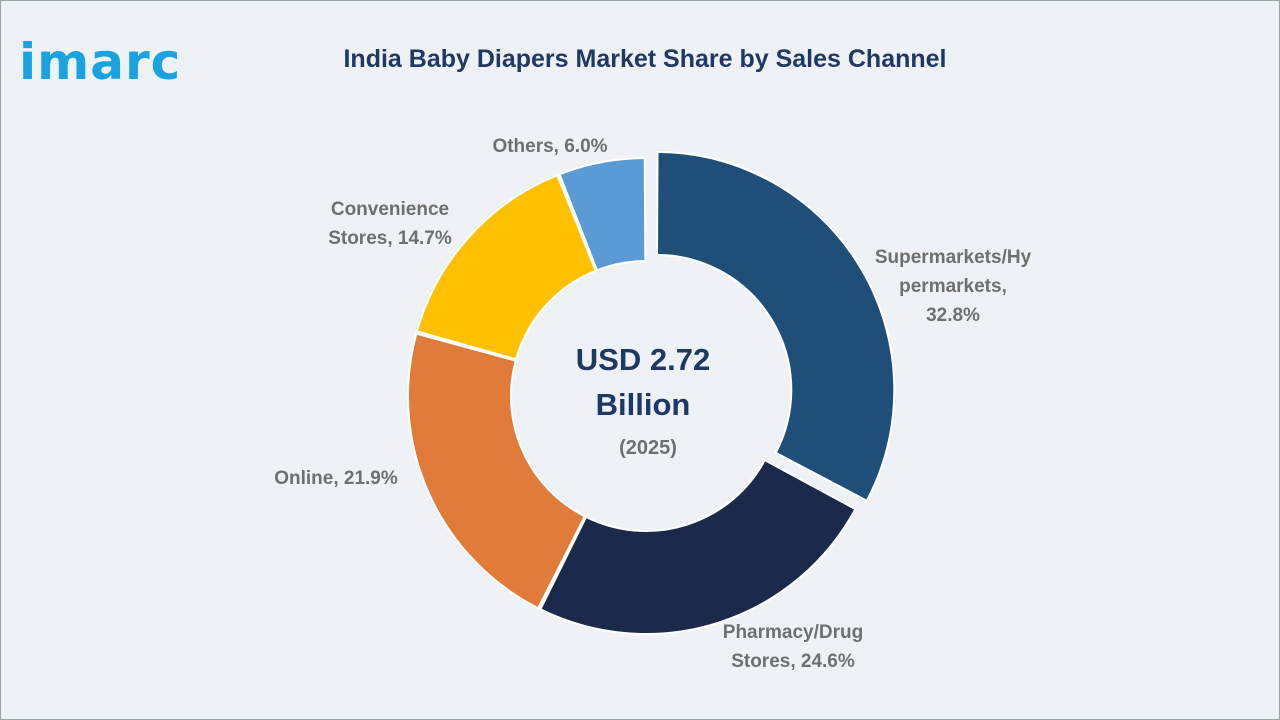 This screenshot has width=1280, height=720. What do you see at coordinates (775, 326) in the screenshot?
I see `slice-supermarkets-hypermarkets` at bounding box center [775, 326].